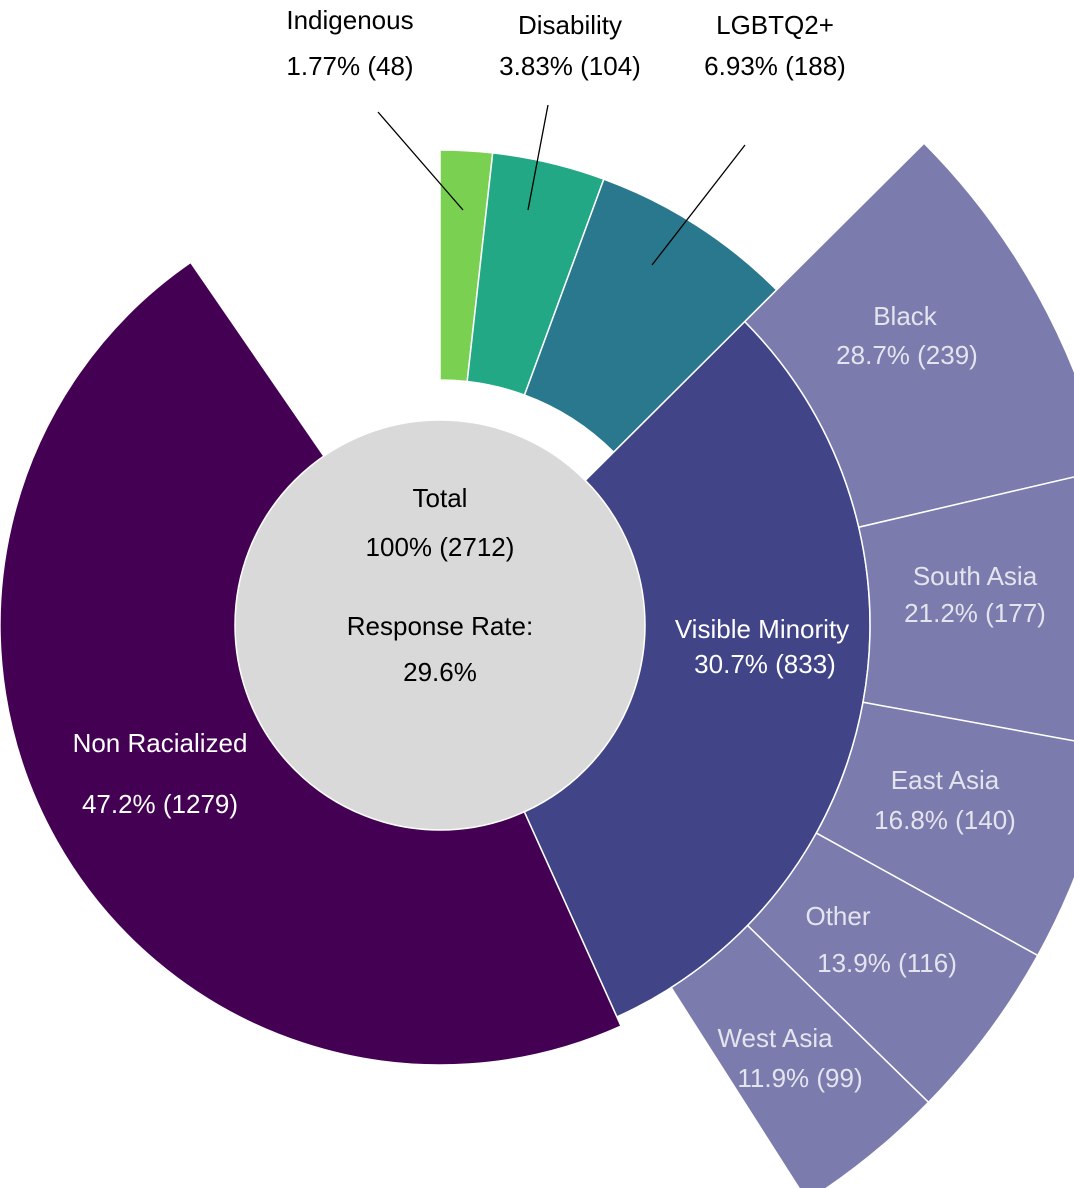 The image size is (1074, 1188). I want to click on rate-value: 29.6%, so click(440, 672).